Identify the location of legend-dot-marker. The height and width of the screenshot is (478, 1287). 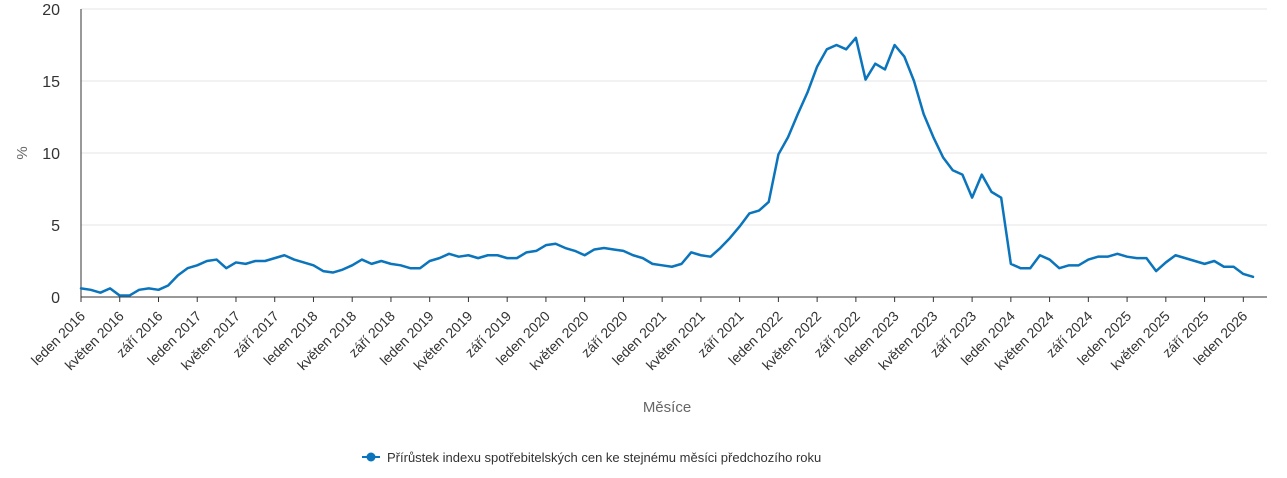
(371, 457).